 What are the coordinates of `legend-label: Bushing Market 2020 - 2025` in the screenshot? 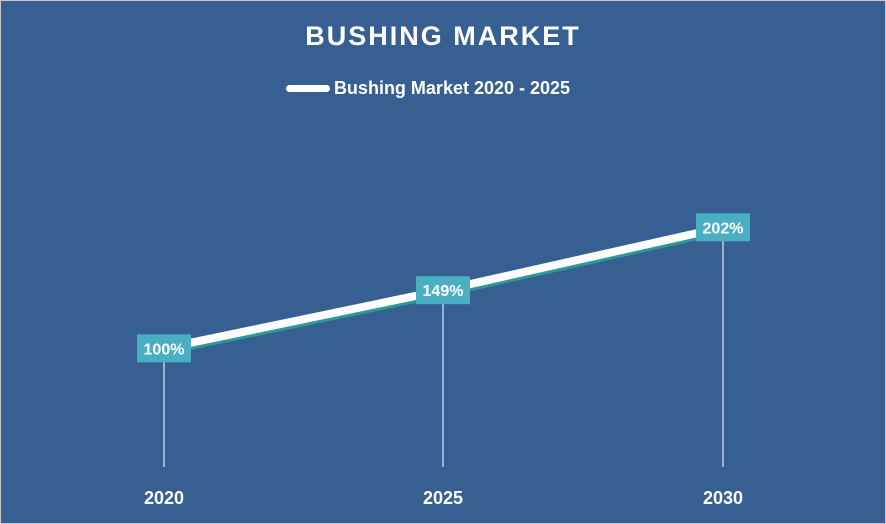 It's located at (452, 88).